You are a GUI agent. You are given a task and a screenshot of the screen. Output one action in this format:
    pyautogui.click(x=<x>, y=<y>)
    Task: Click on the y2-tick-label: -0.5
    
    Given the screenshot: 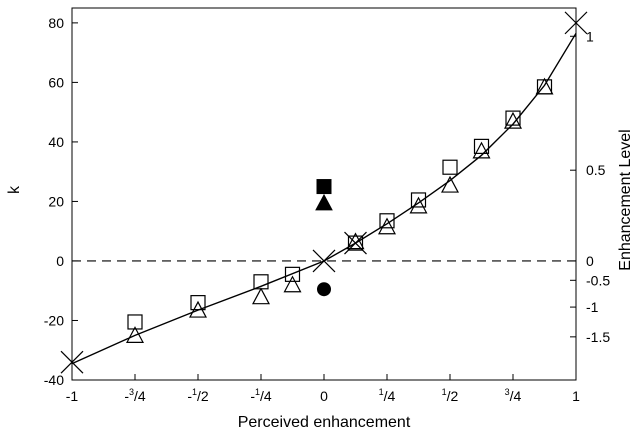 What is the action you would take?
    pyautogui.click(x=598, y=280)
    